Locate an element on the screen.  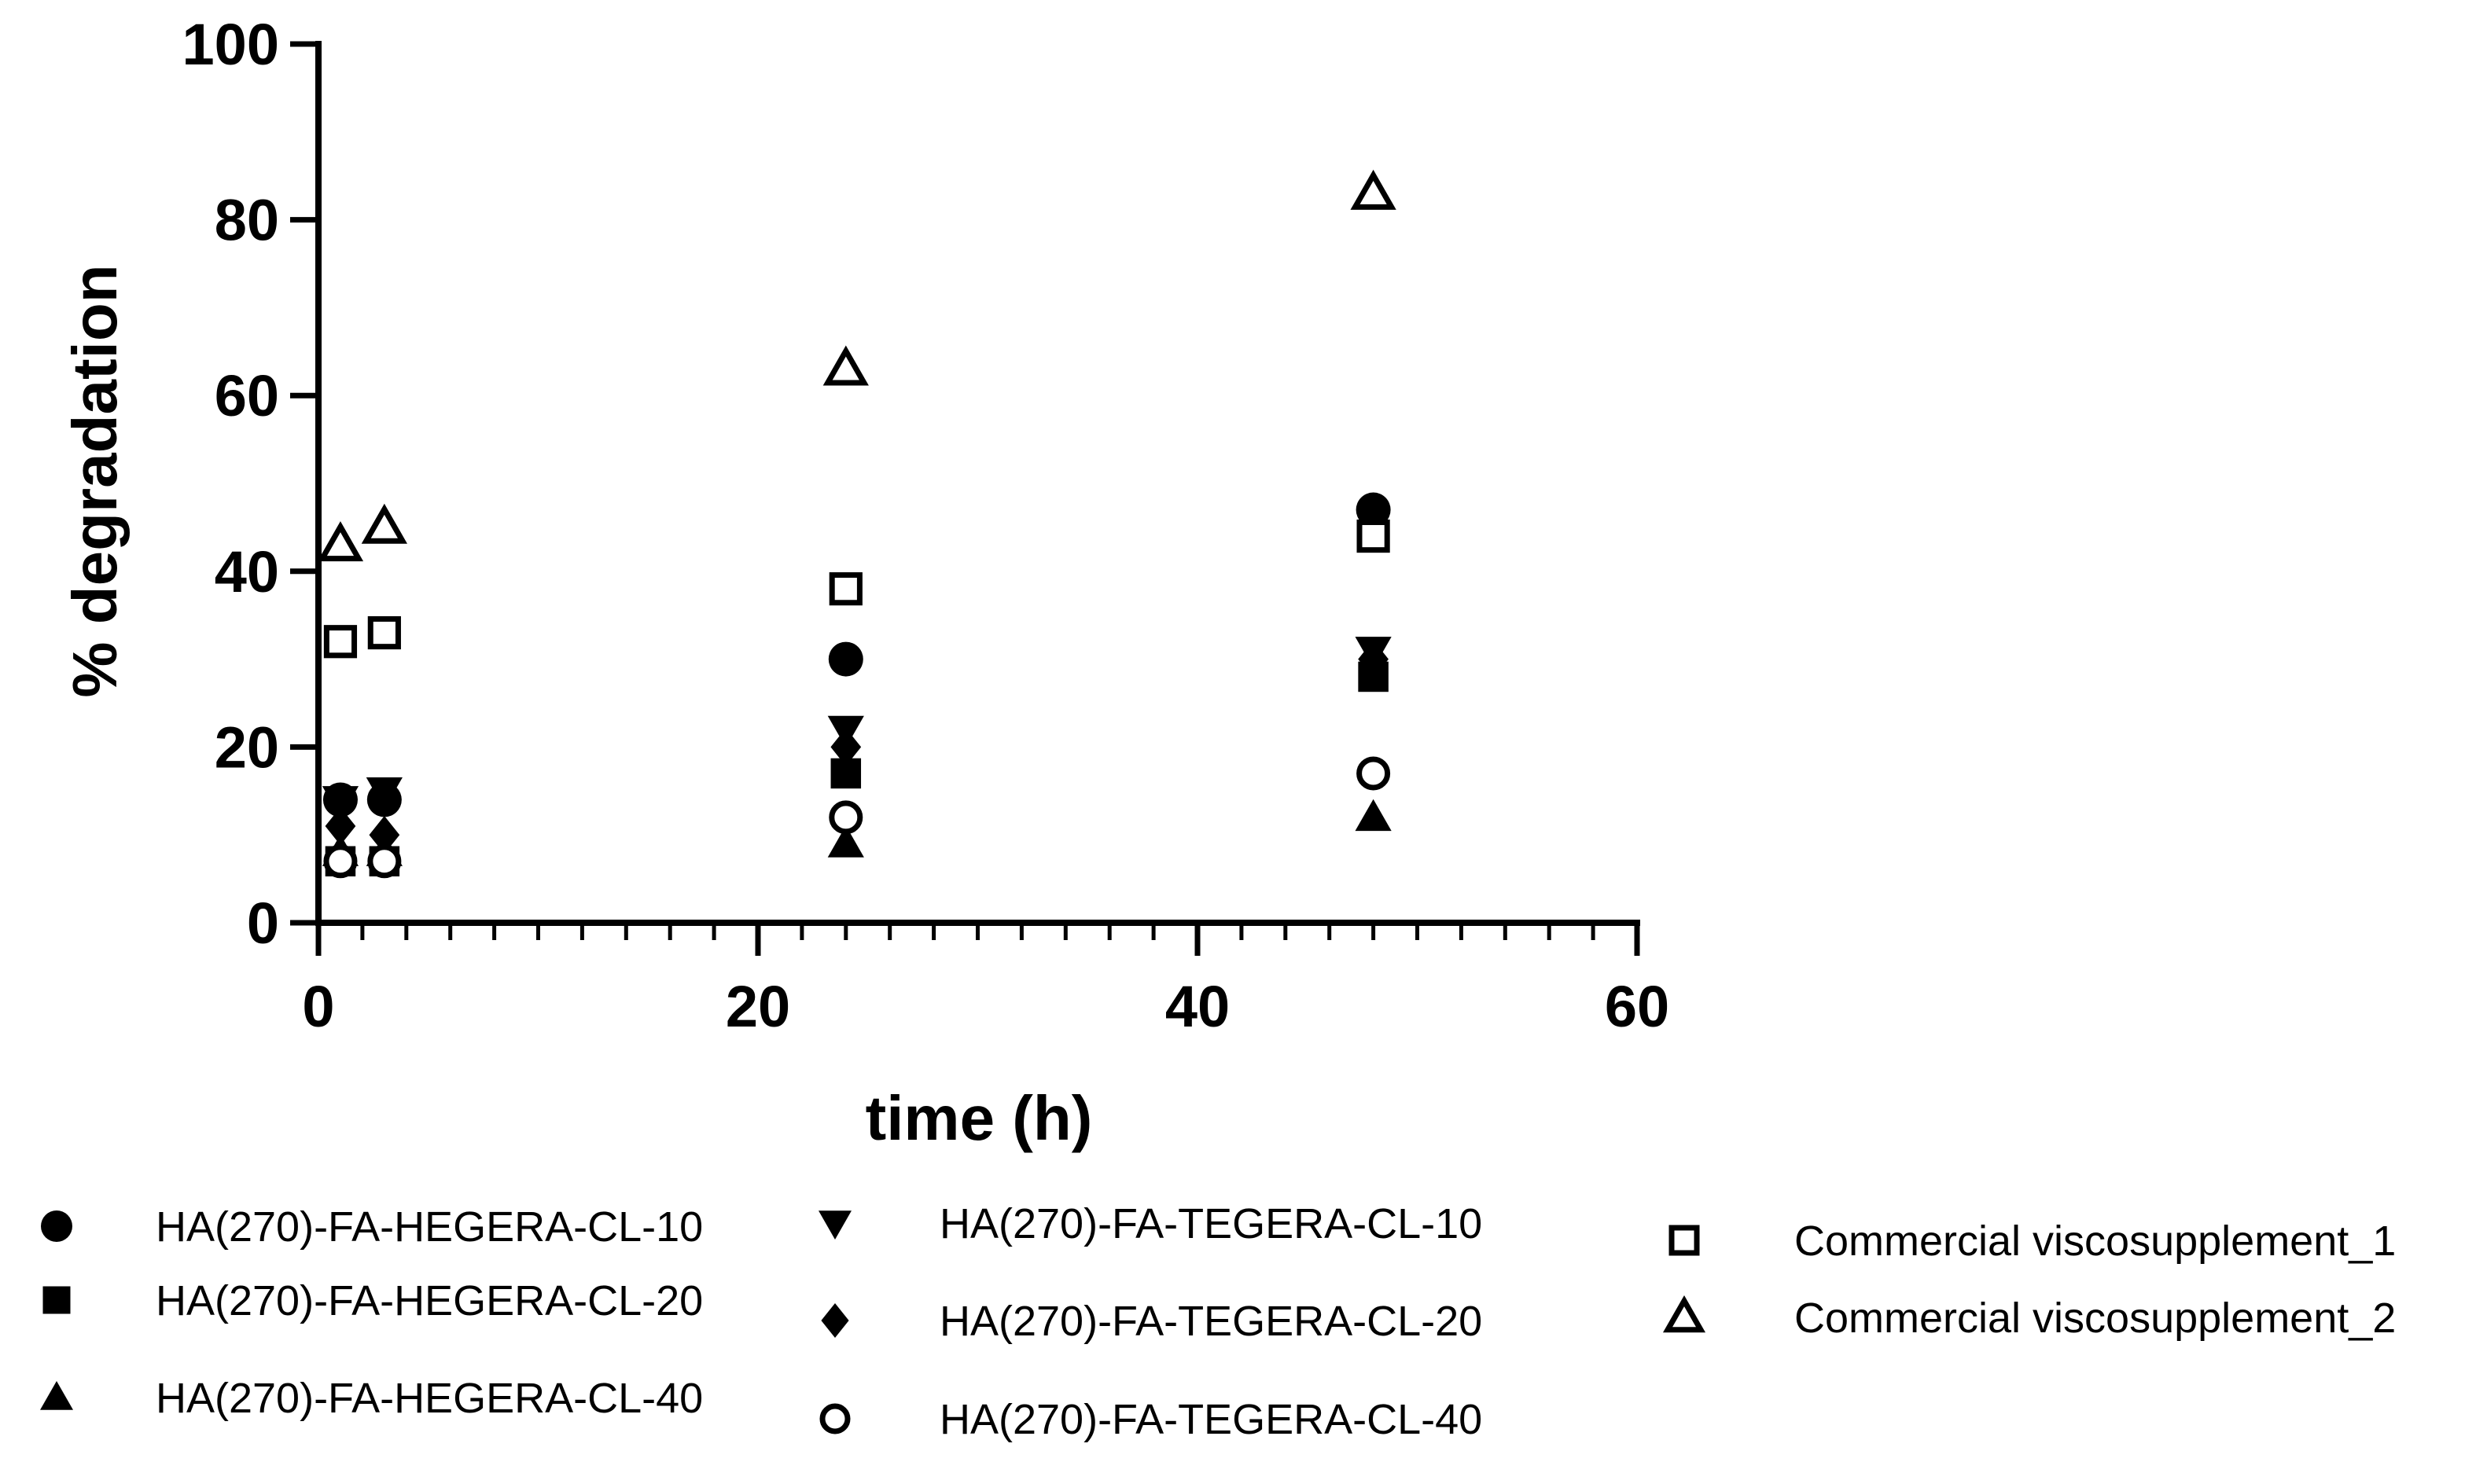
x-tick-label: 0 is located at coordinates (318, 1006).